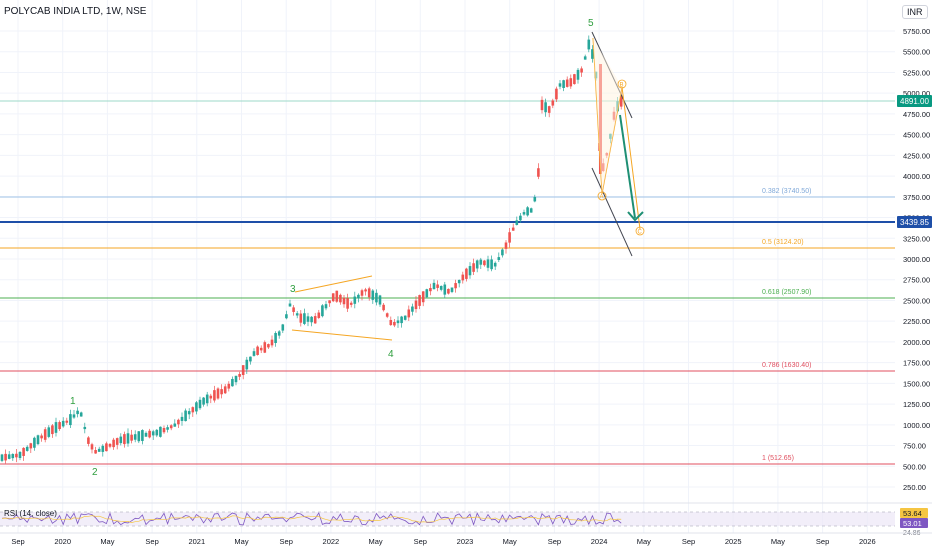 Image resolution: width=932 pixels, height=555 pixels. What do you see at coordinates (916, 425) in the screenshot?
I see `price-tick-label: 1000.00` at bounding box center [916, 425].